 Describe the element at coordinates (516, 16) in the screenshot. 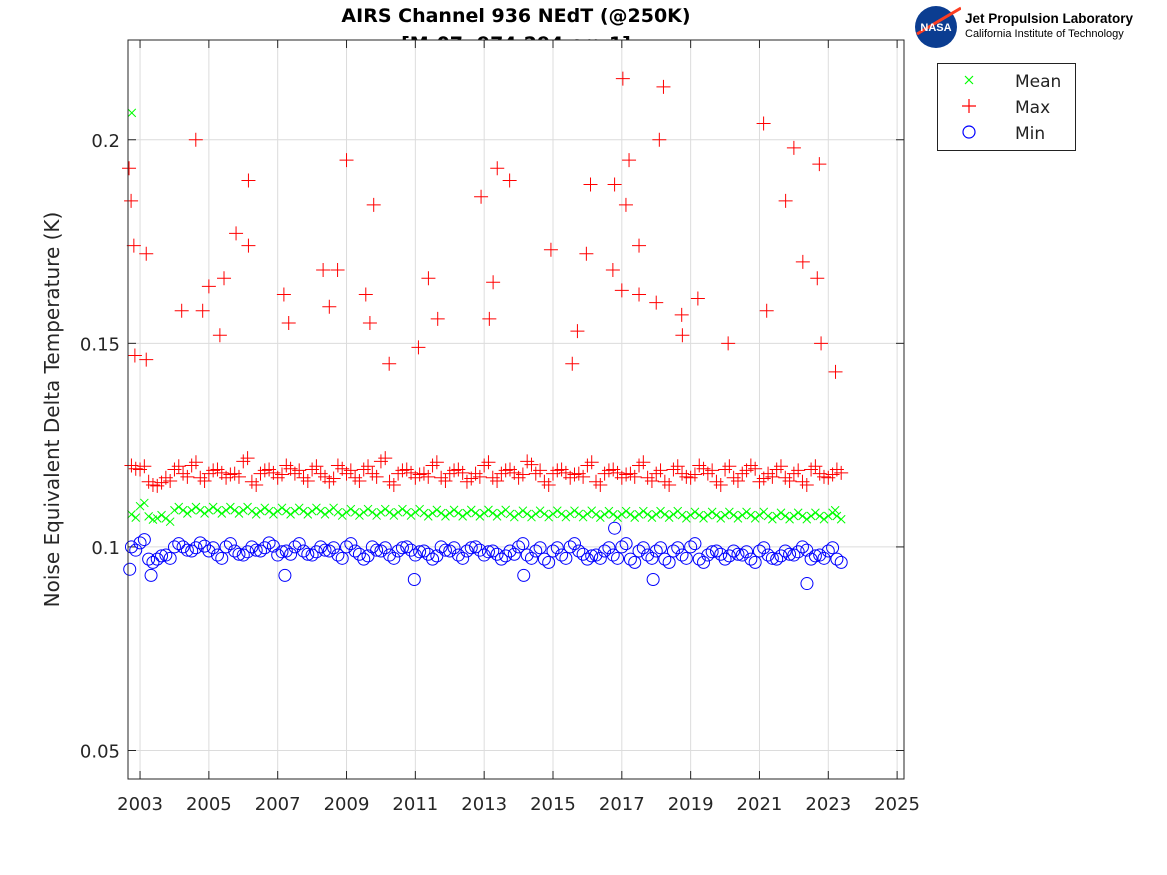

I see `chart-title-line1: AIRS Channel 936 NEdT (@250K)` at that location.